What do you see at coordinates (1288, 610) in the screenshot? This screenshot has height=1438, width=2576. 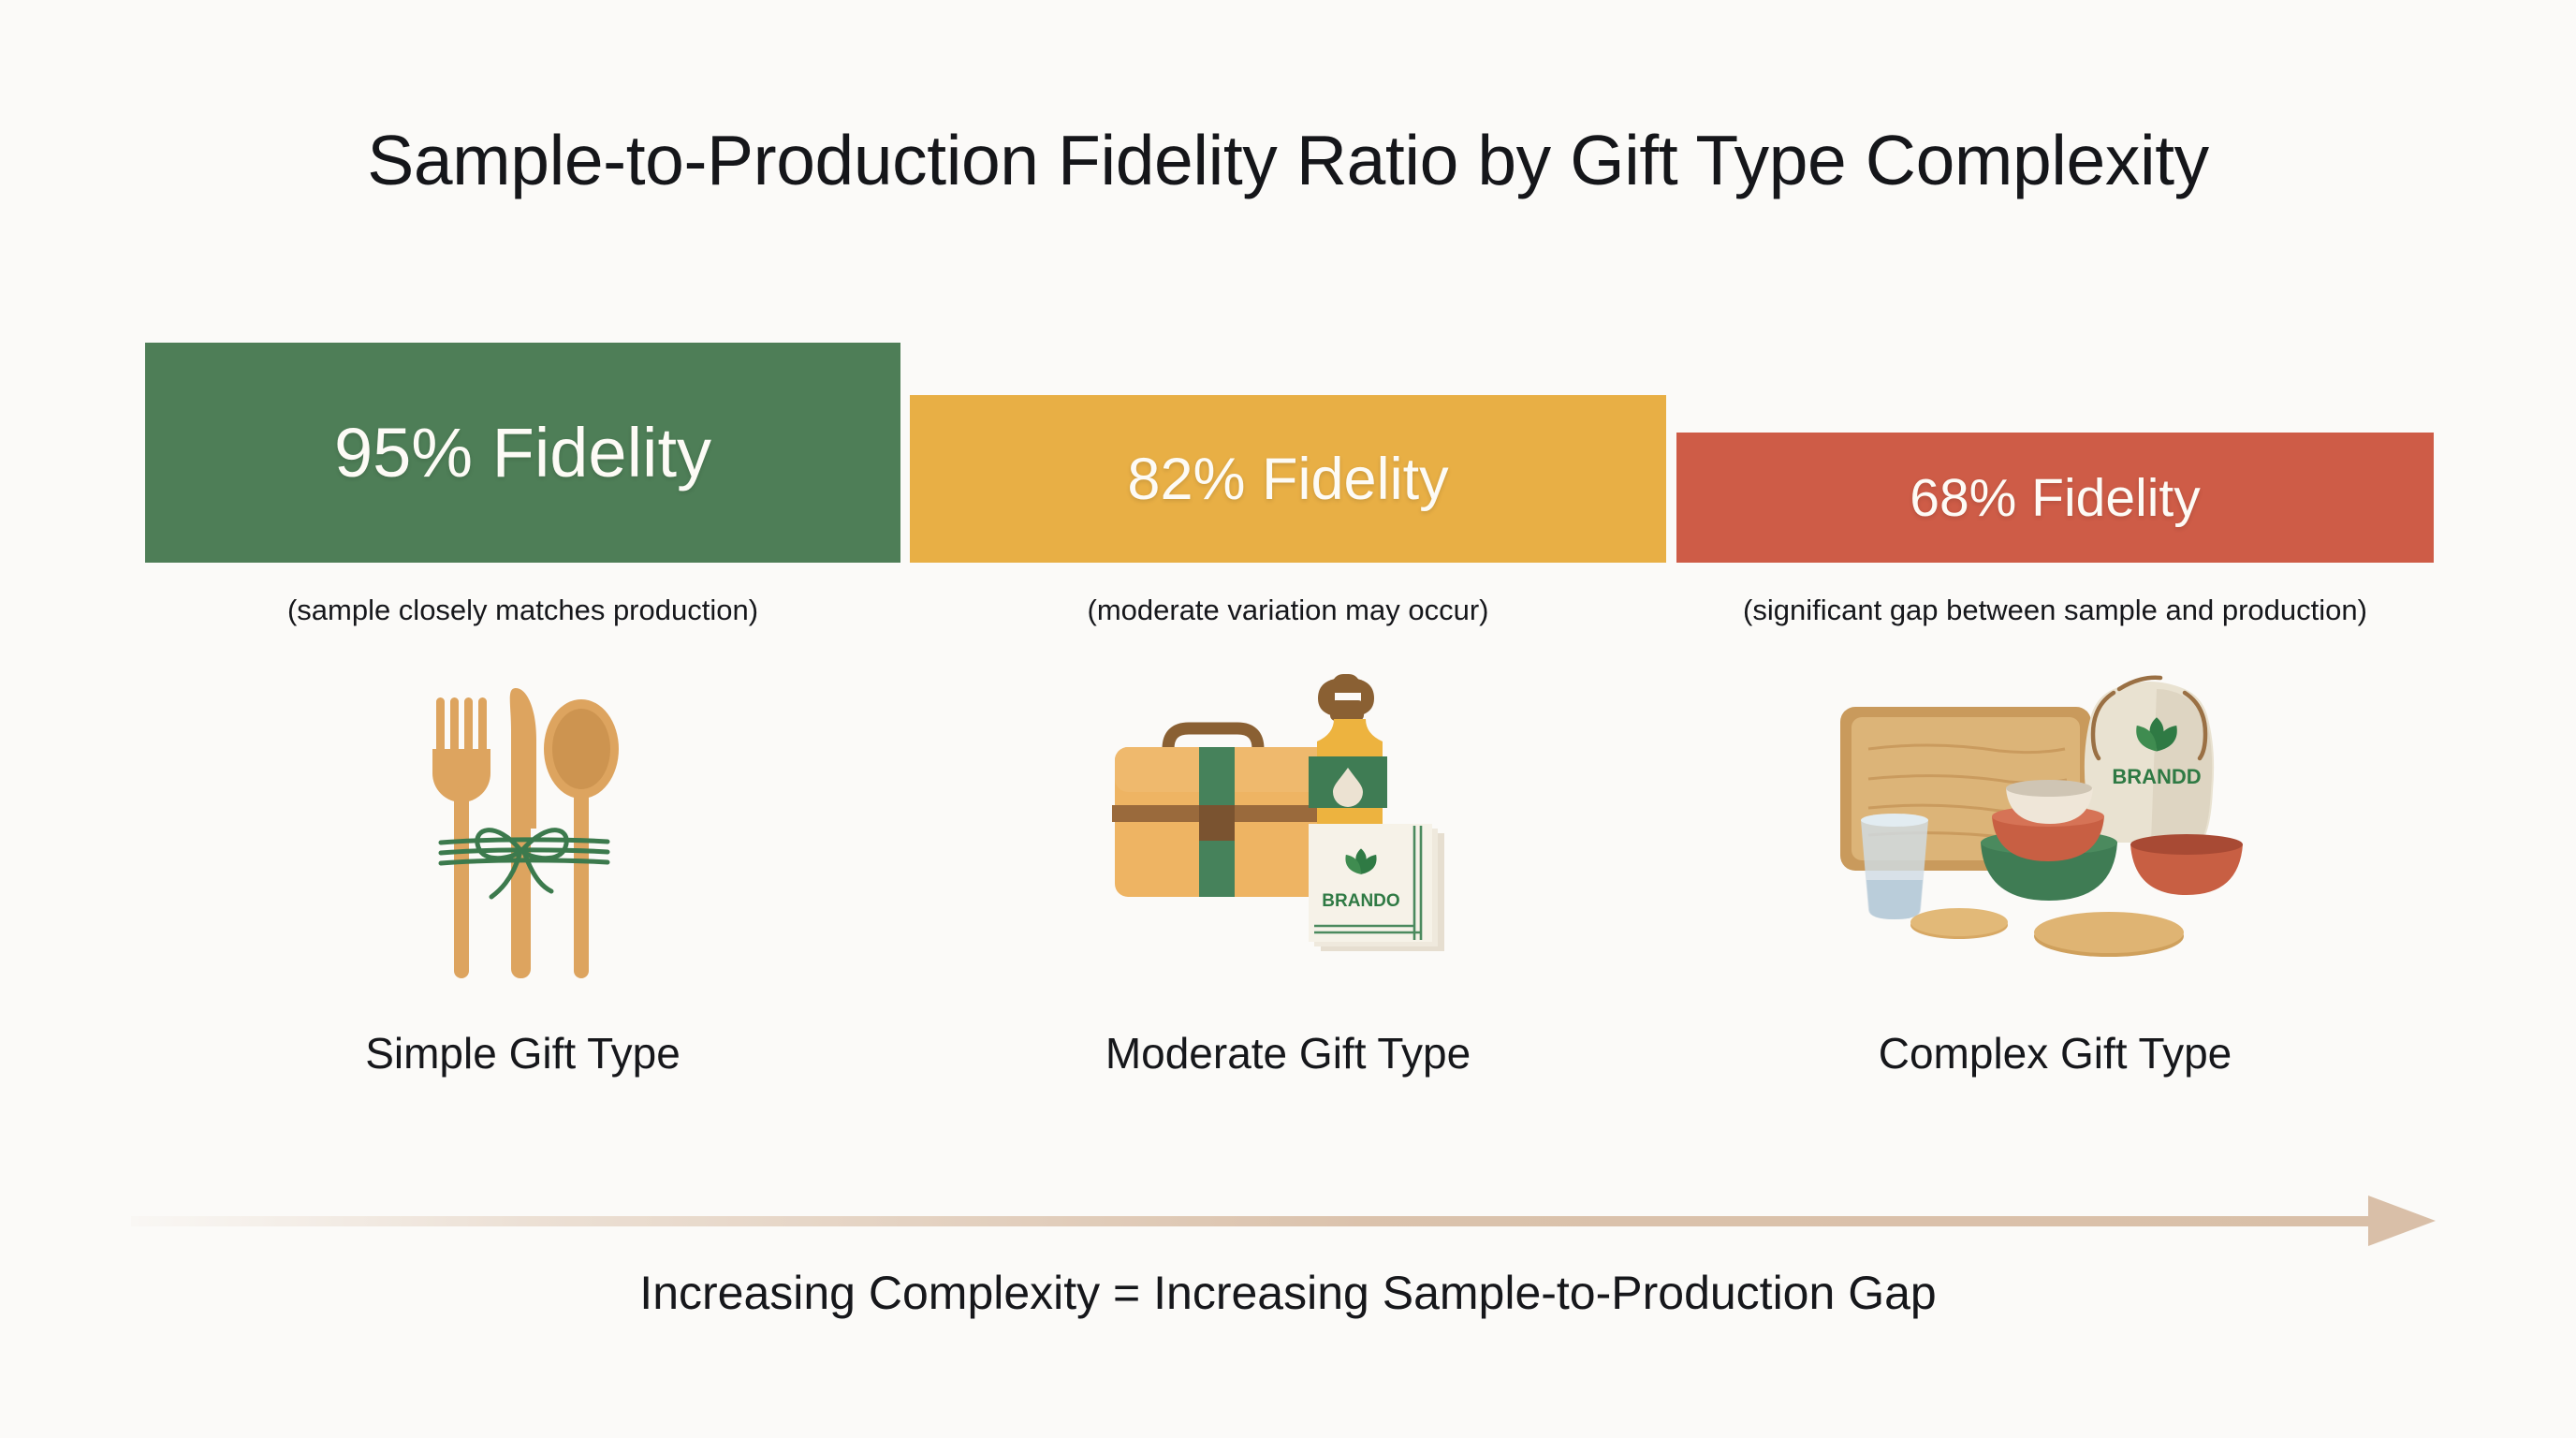 I see `fidelity-caption-moderate: (moderate variation may occur)` at bounding box center [1288, 610].